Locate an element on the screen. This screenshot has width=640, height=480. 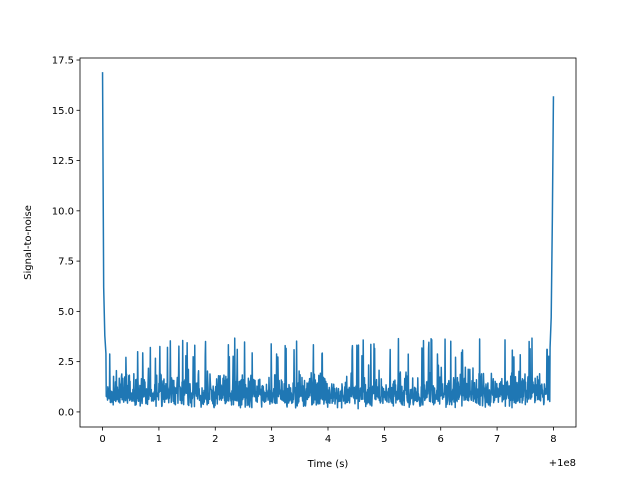
y-tick-label: 12.5 is located at coordinates (63, 161).